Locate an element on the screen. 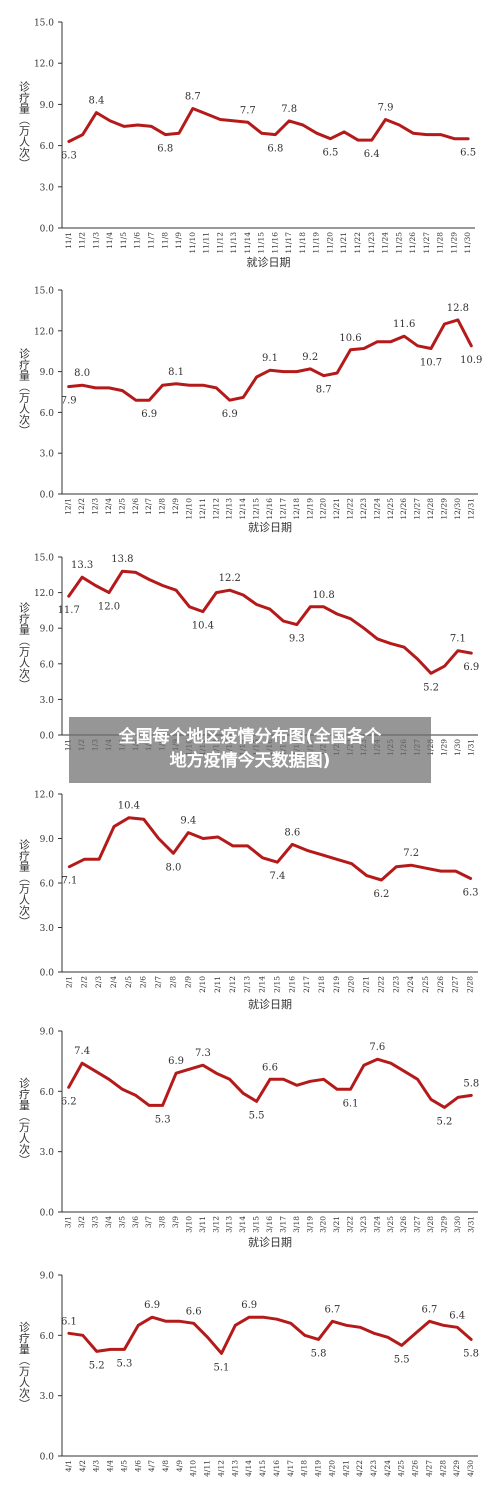 The width and height of the screenshot is (500, 1501). y-axis-label: 诊疗量（万人次） is located at coordinates (24, 882).